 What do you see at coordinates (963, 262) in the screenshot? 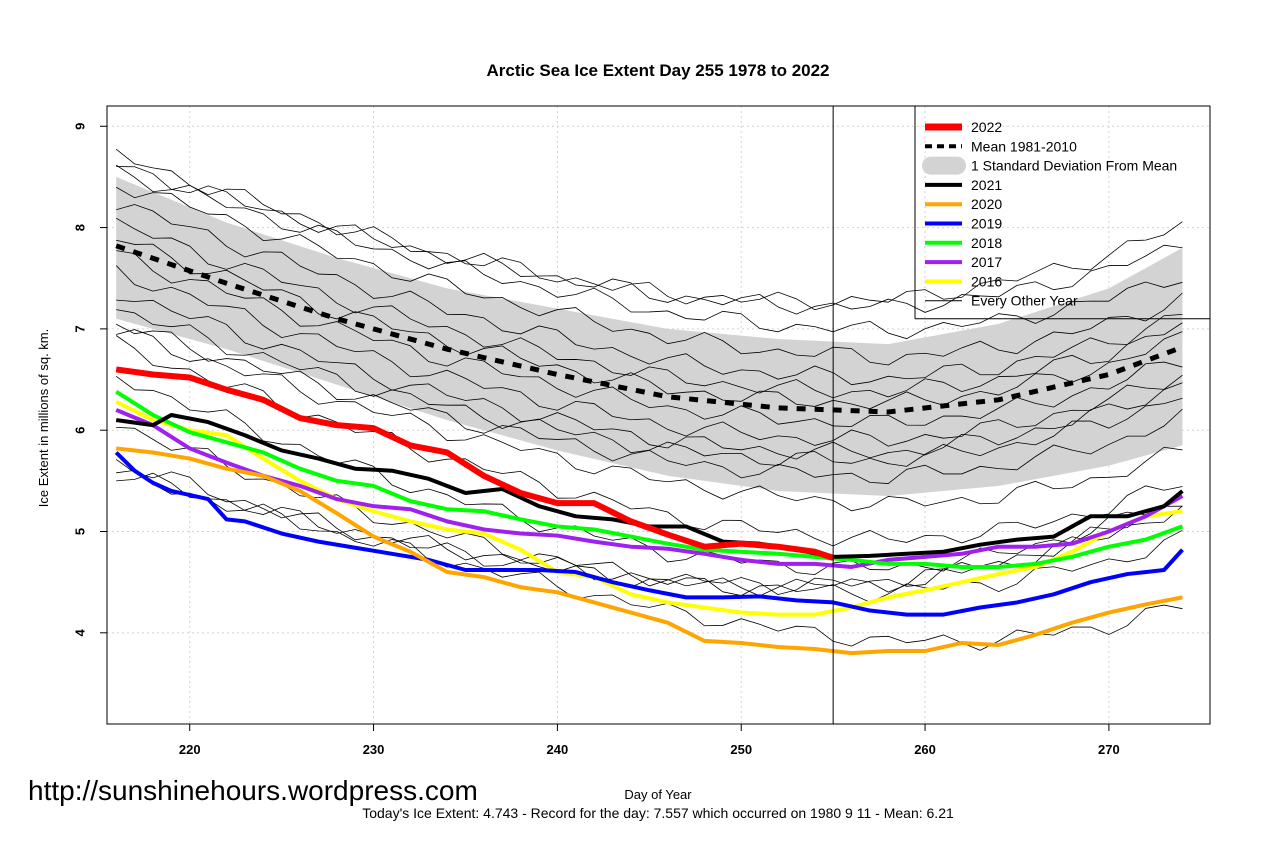
I see `legend-entry: 2017` at bounding box center [963, 262].